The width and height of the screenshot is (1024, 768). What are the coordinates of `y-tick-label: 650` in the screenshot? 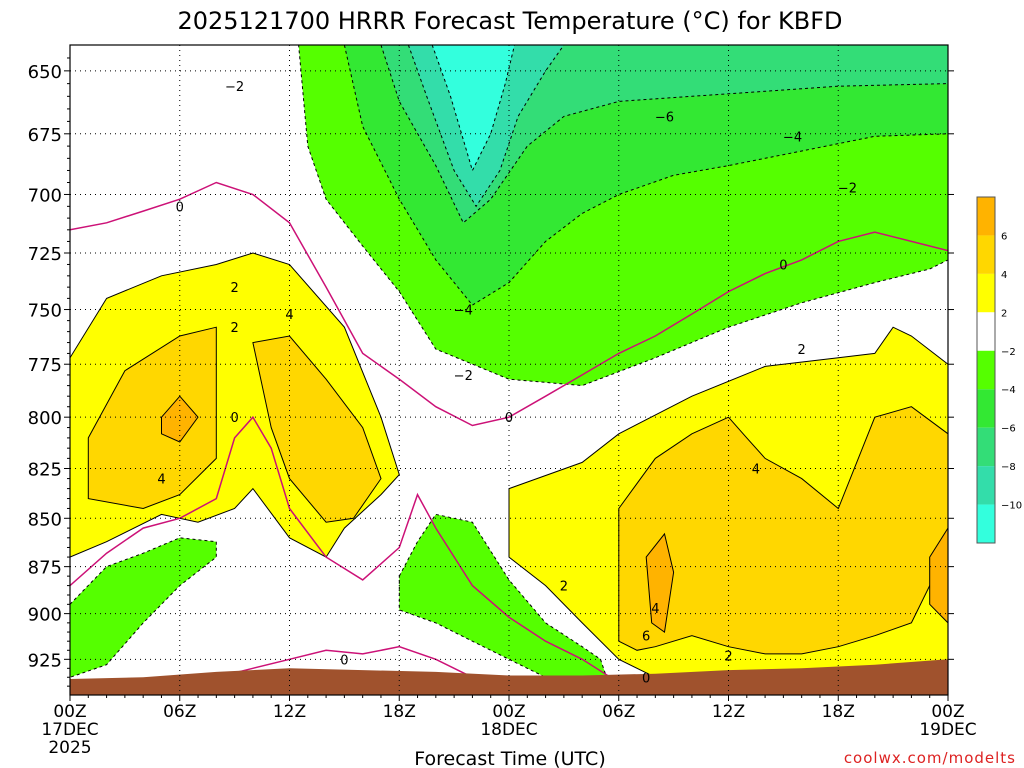 It's located at (45, 72).